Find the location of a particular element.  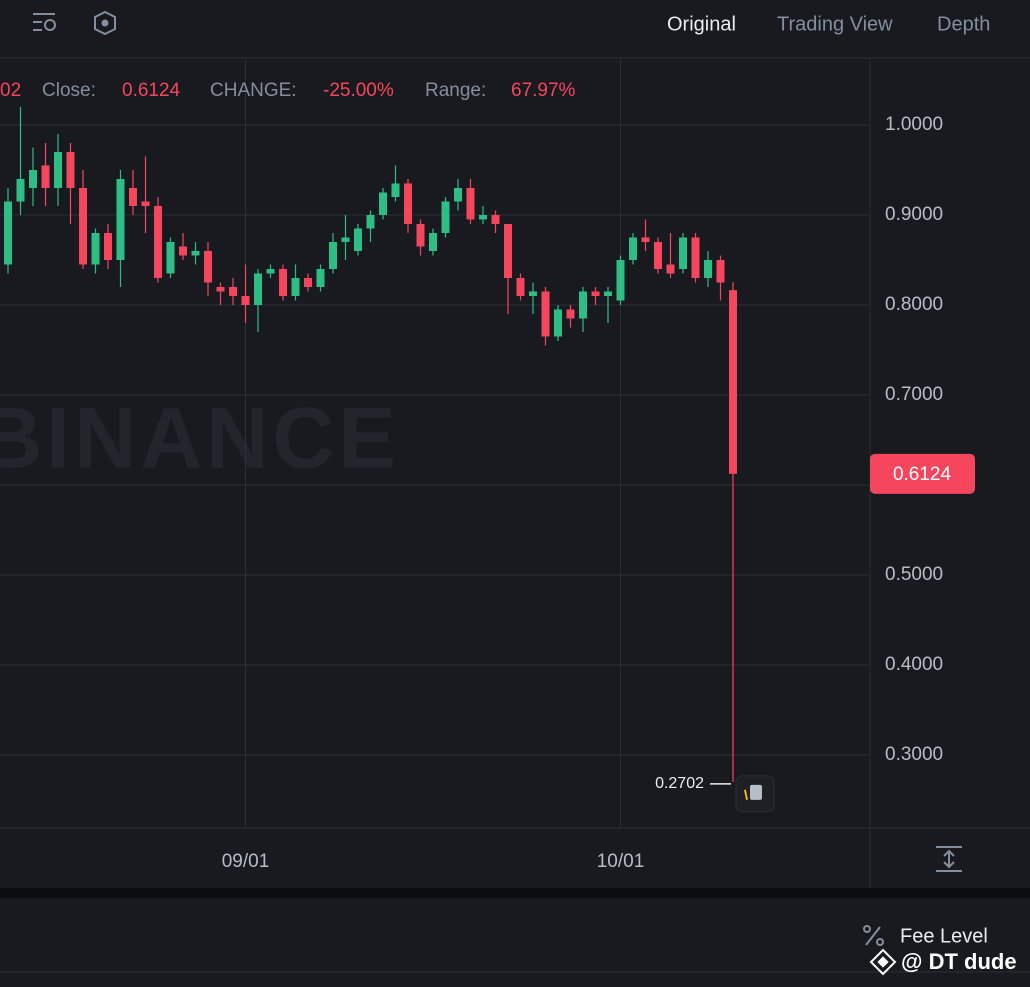

y-tick-label: 0.5000 is located at coordinates (914, 574).